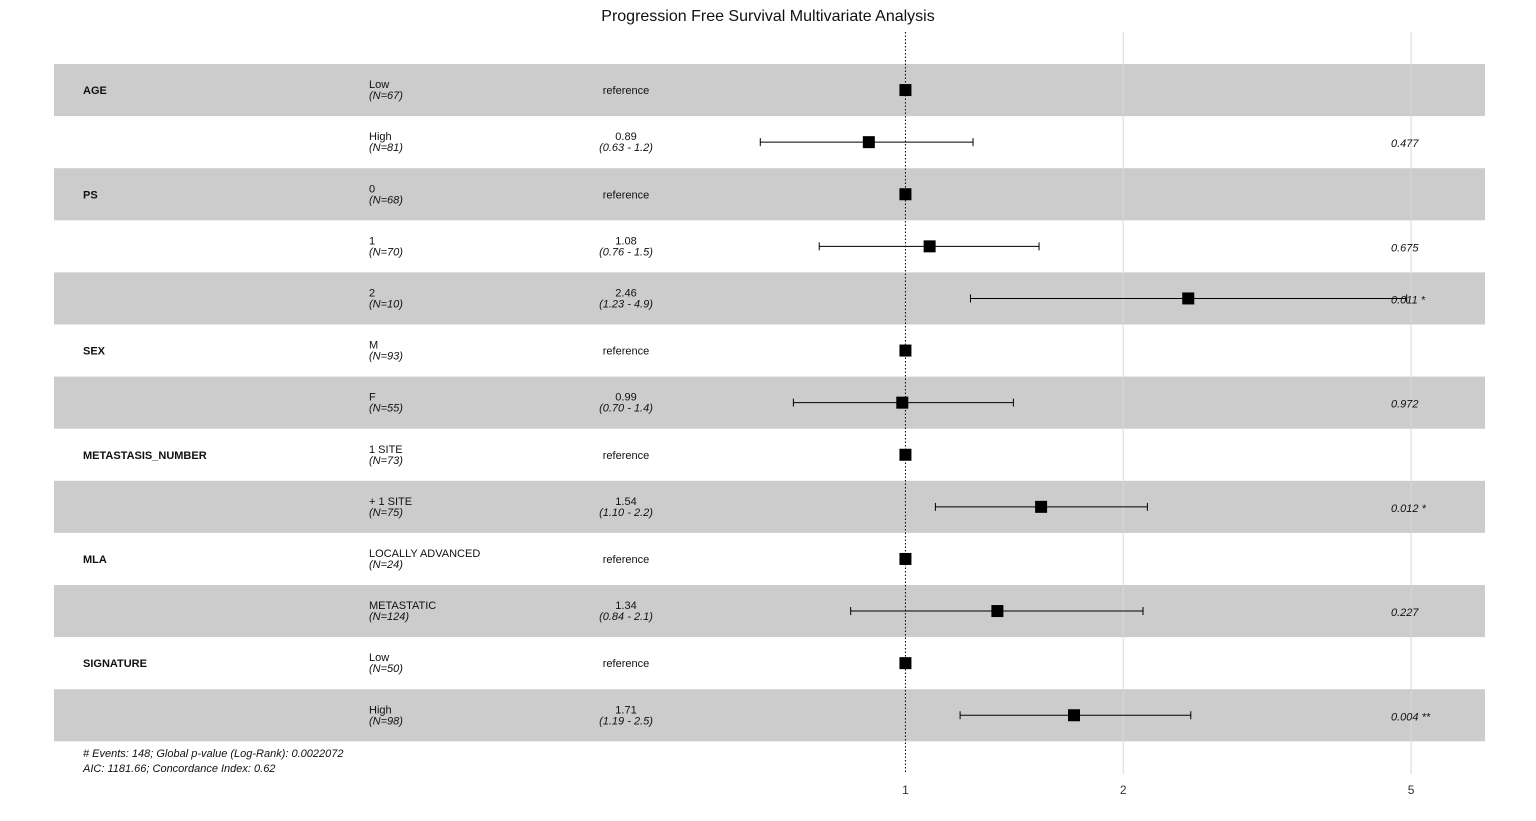 Image resolution: width=1536 pixels, height=821 pixels. What do you see at coordinates (386, 721) in the screenshot?
I see `n-label: (N=98)` at bounding box center [386, 721].